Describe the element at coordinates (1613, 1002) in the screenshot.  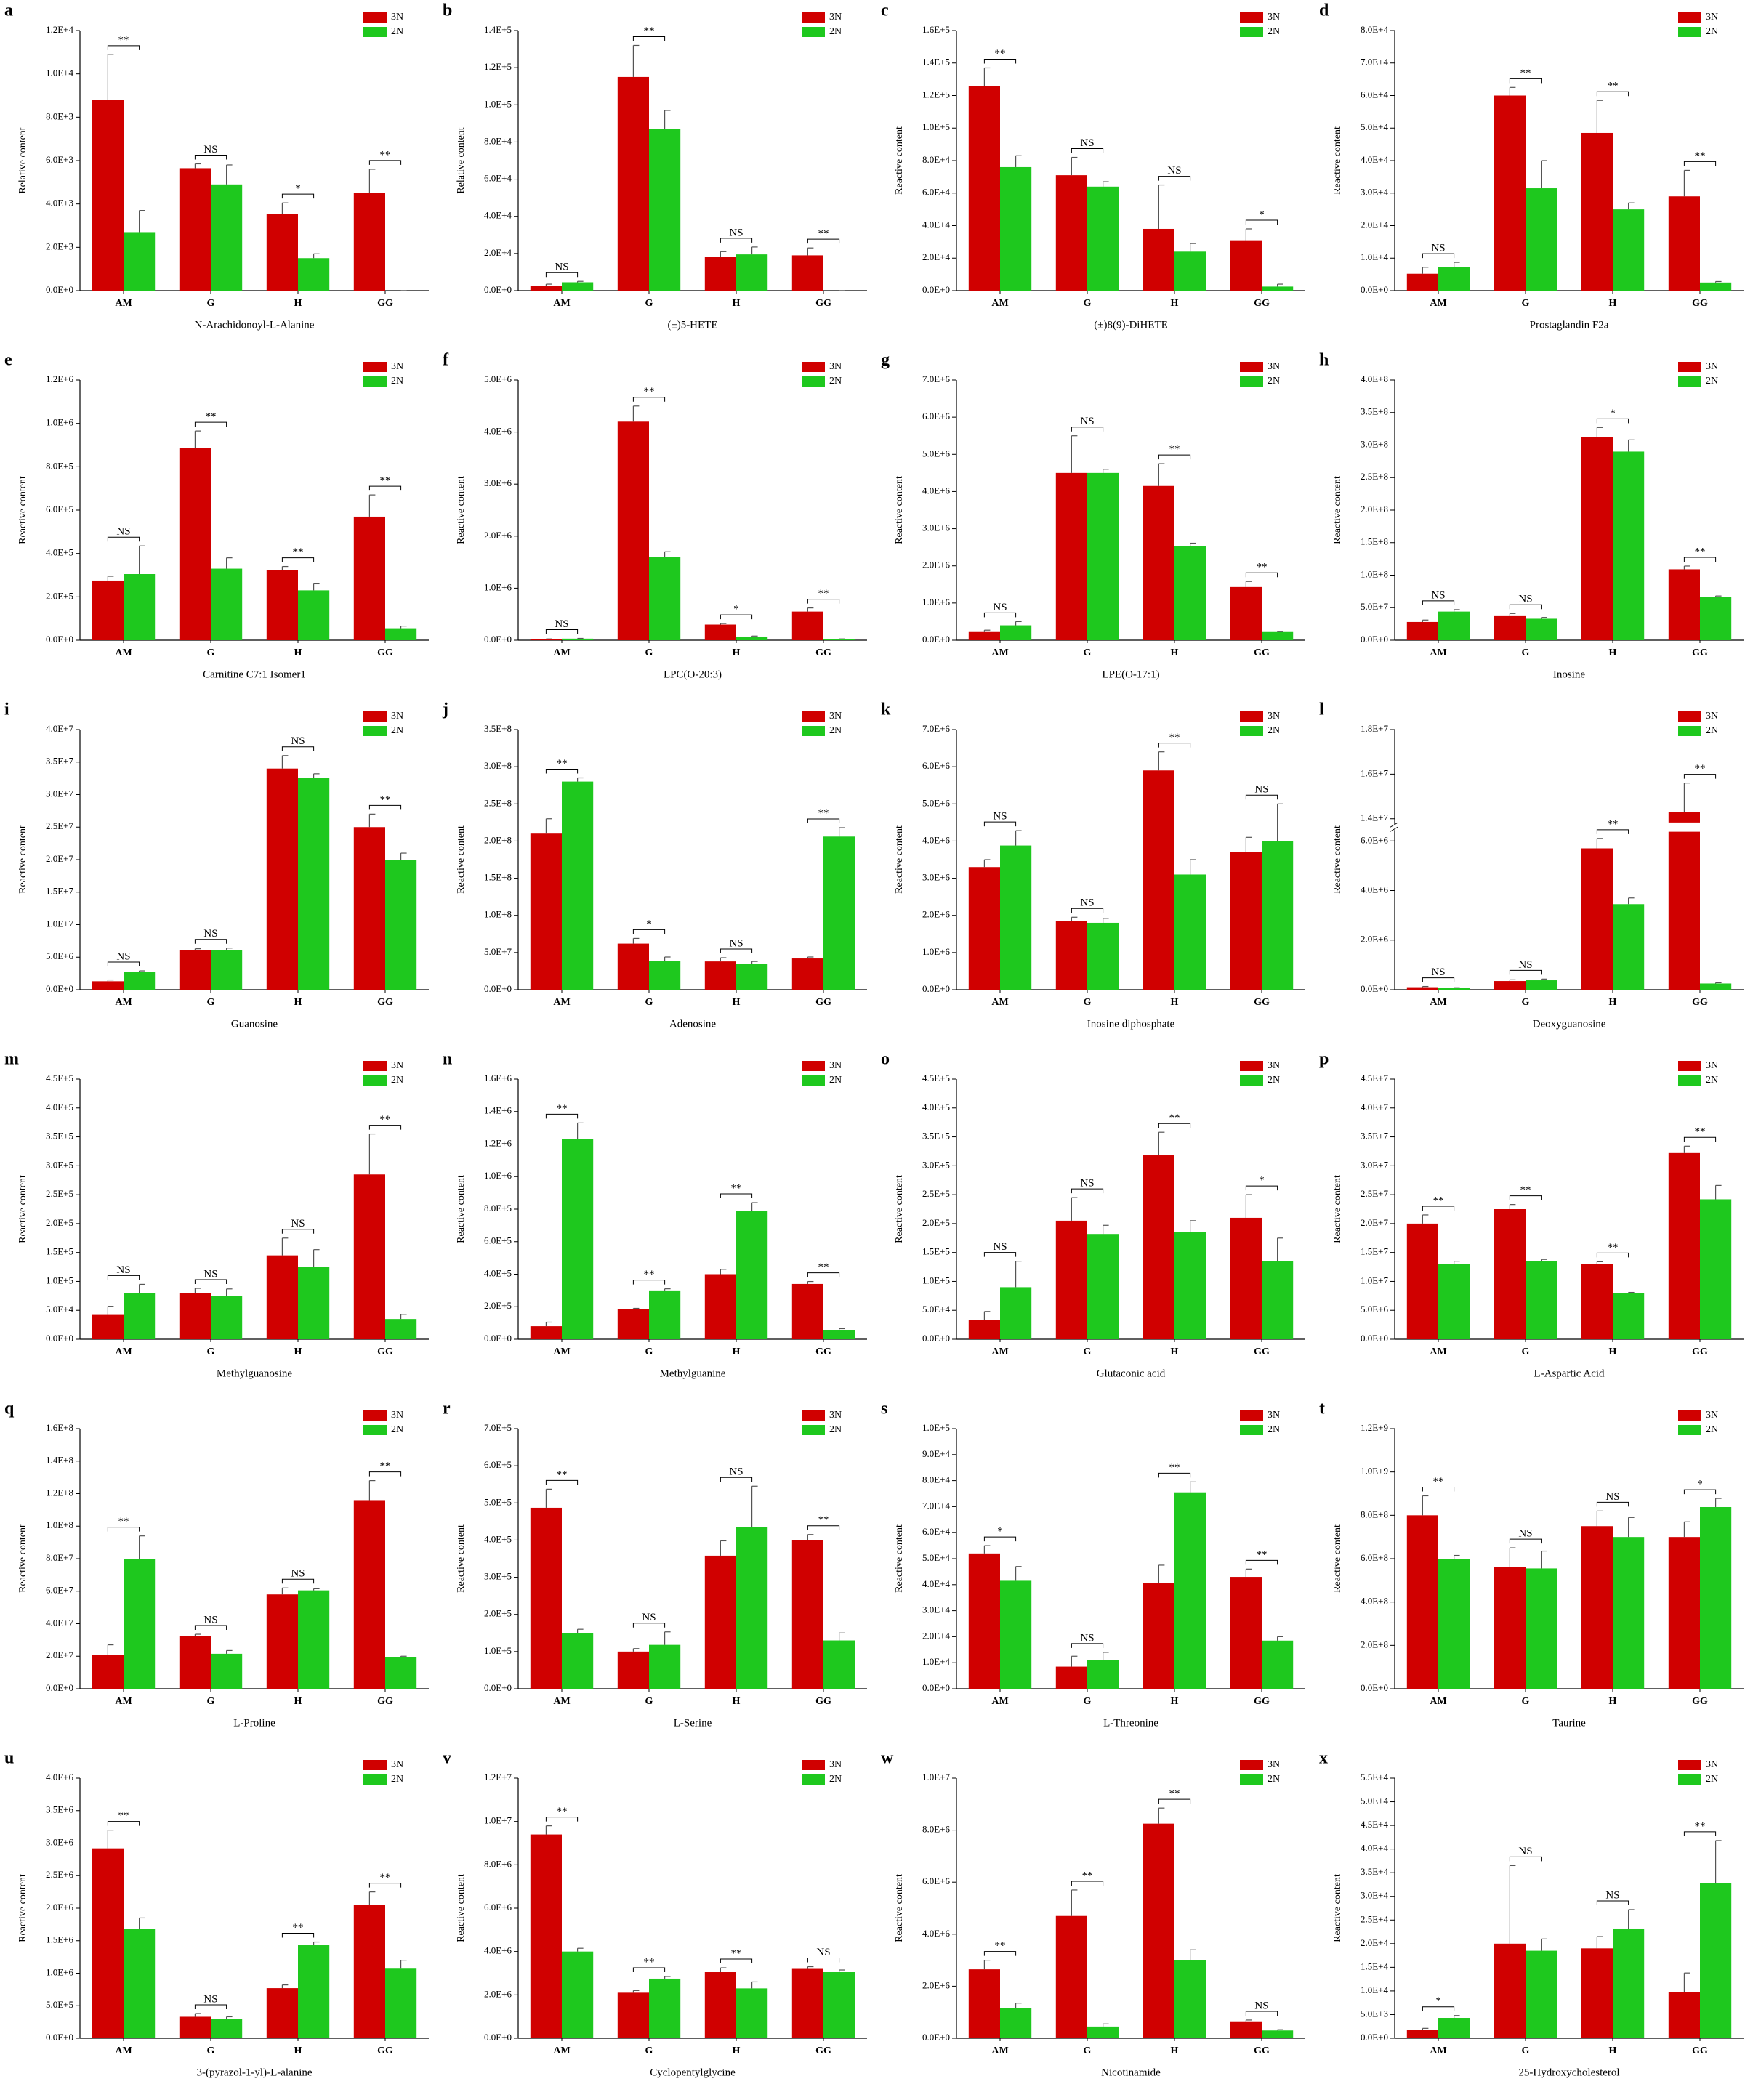
I see `x-tick-label: H` at that location.